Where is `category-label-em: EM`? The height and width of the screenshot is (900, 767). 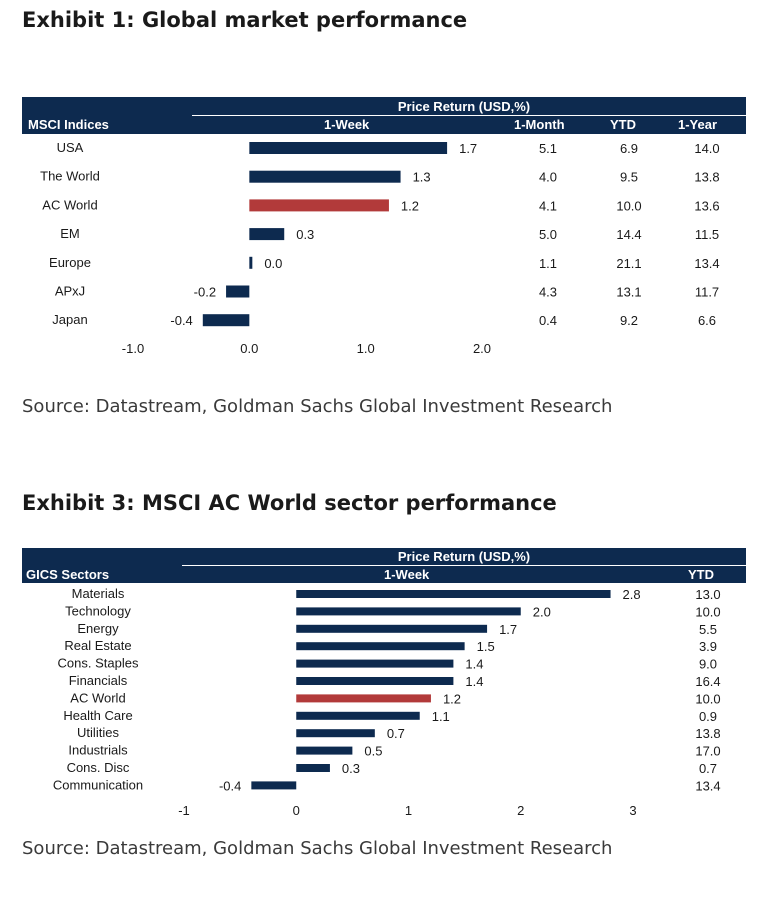
category-label-em: EM is located at coordinates (70, 233).